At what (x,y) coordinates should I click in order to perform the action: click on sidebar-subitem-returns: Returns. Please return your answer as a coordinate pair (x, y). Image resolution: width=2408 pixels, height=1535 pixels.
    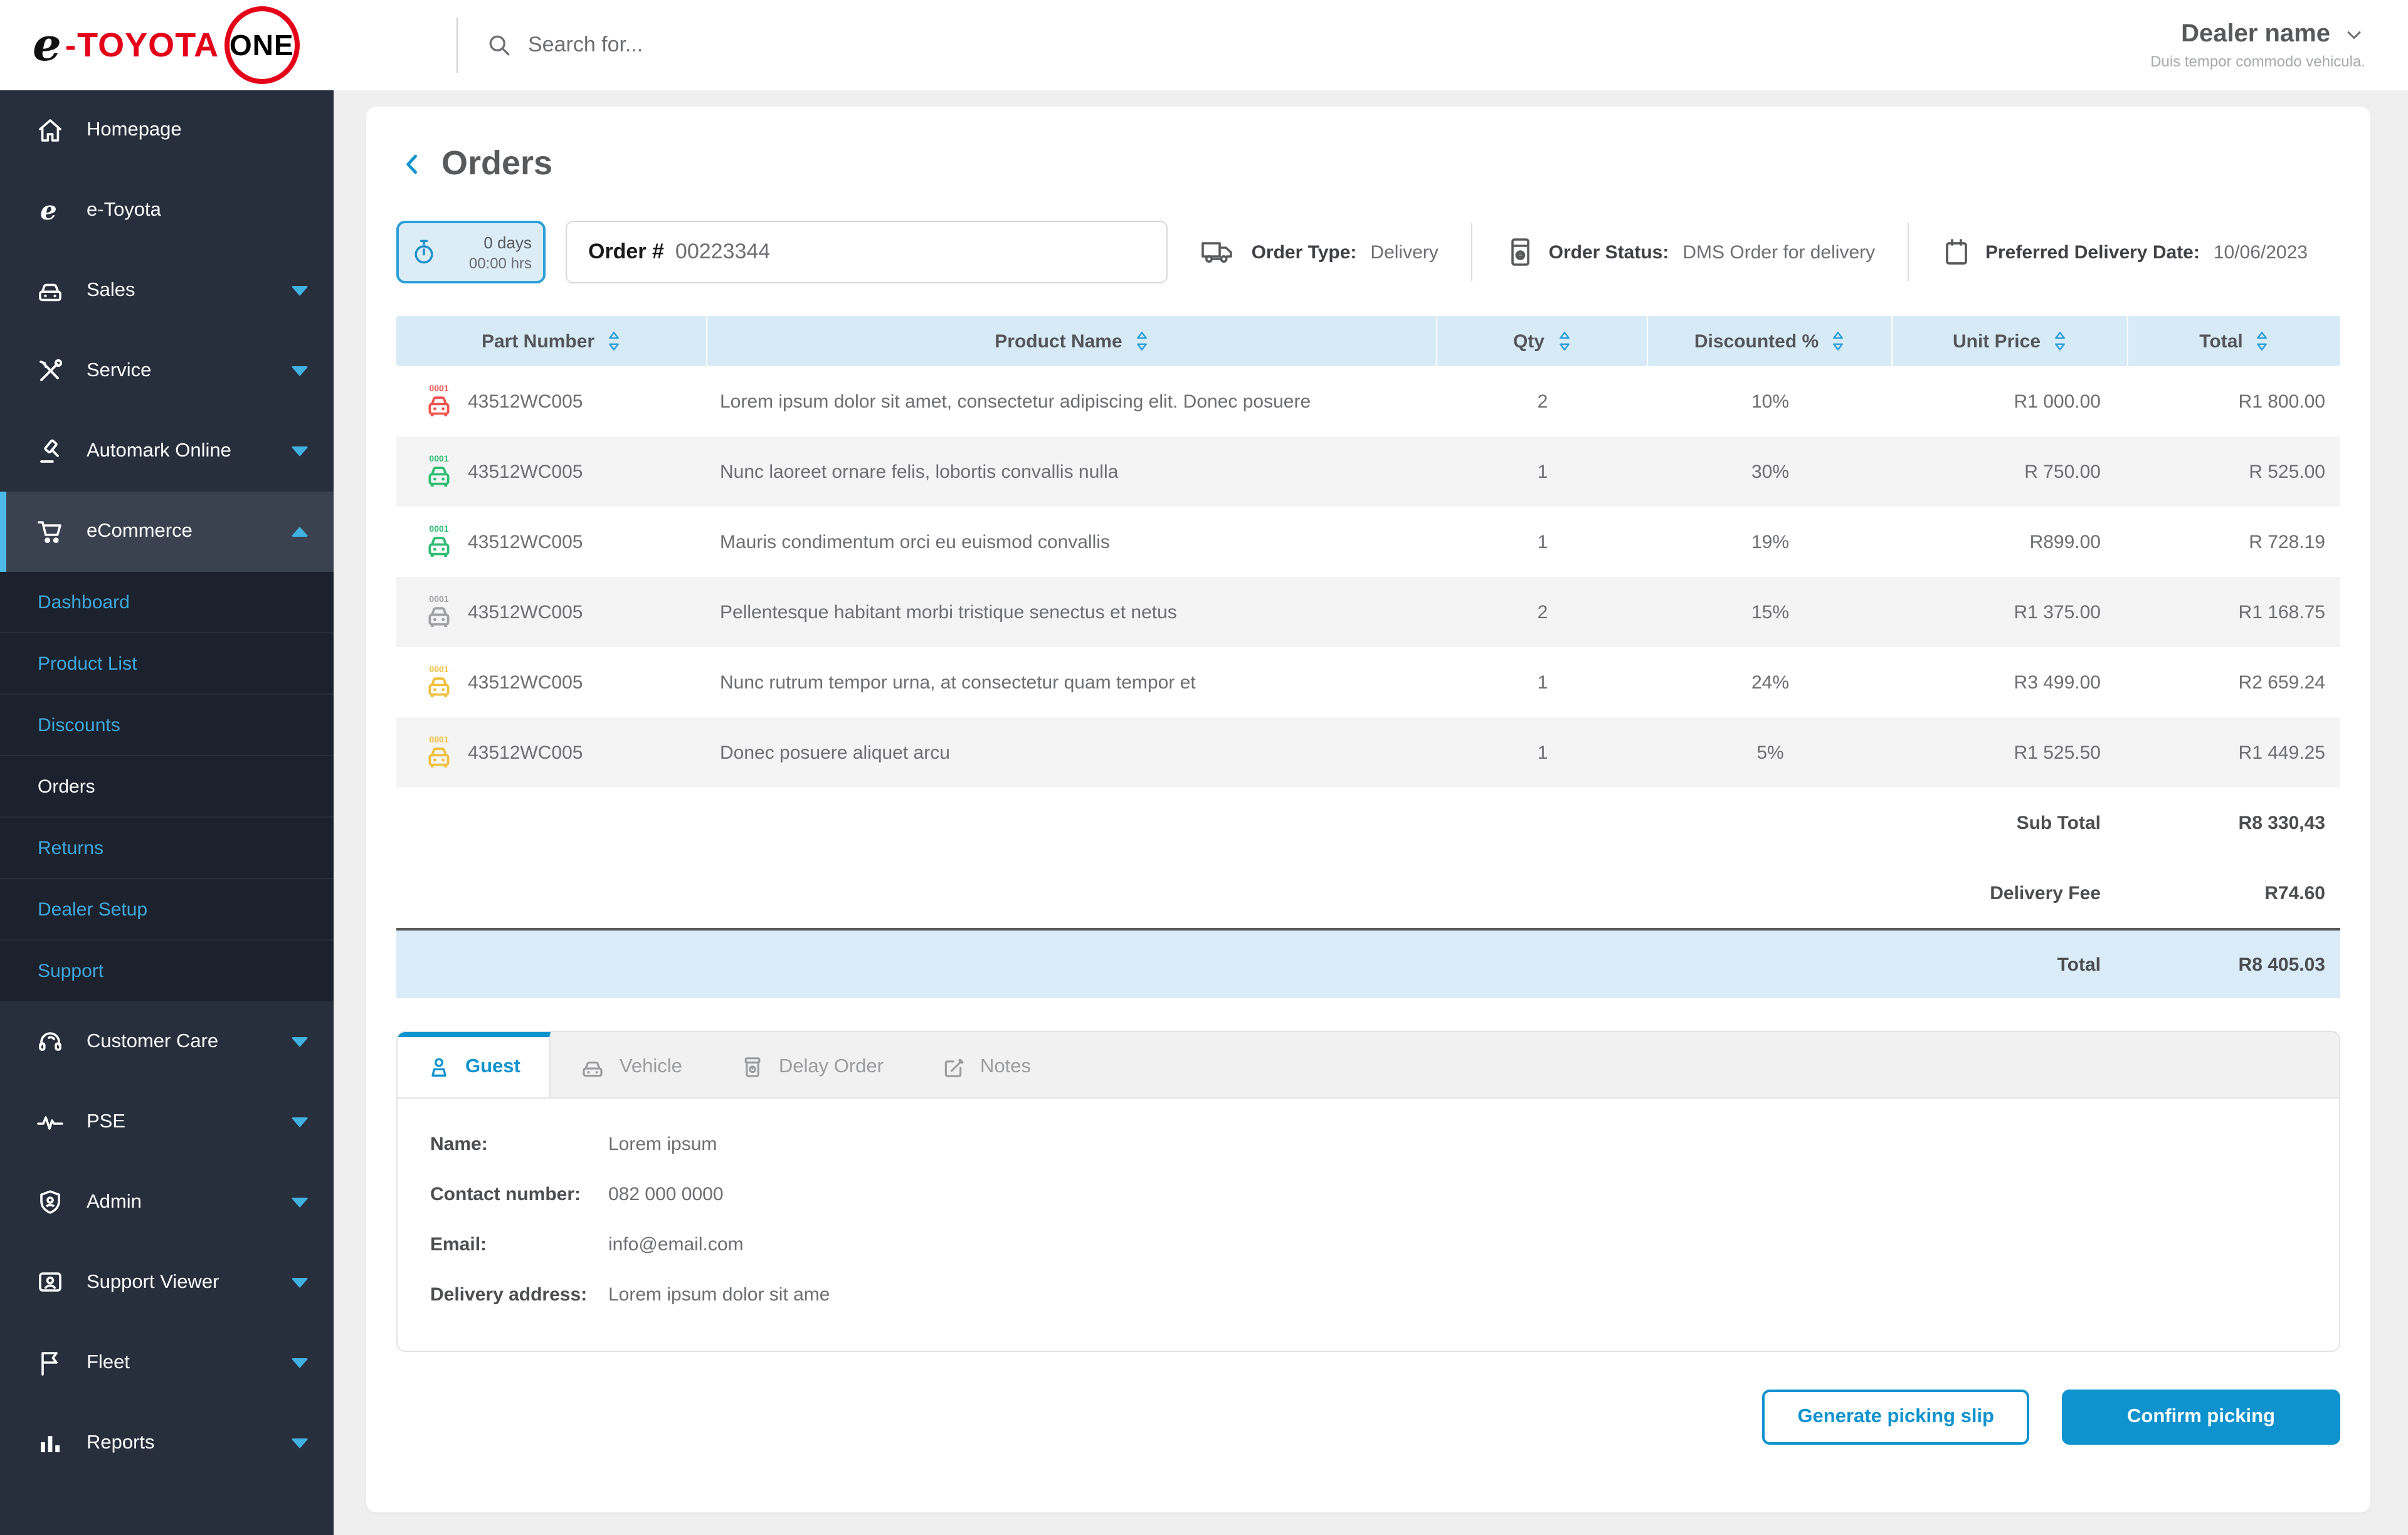
    Looking at the image, I should click on (167, 848).